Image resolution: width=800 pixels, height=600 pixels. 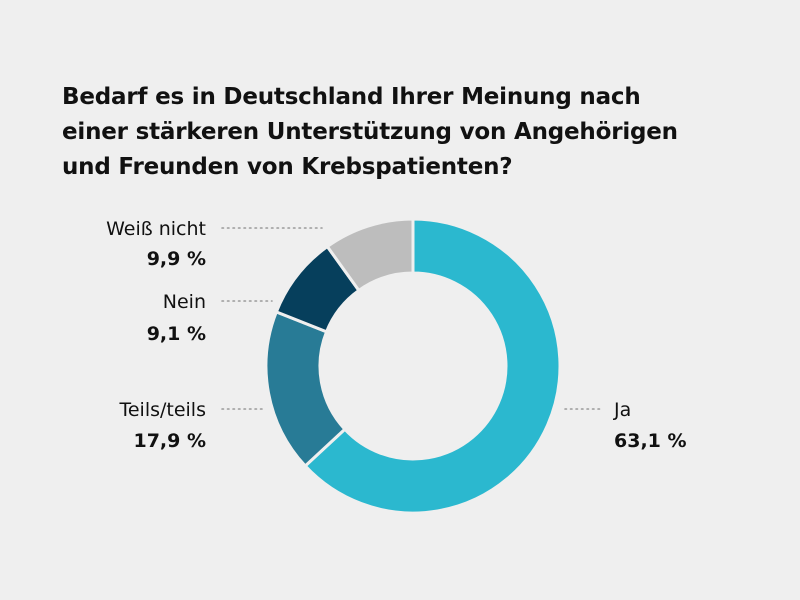 I want to click on value-teils-teils: 17,9 %, so click(x=169, y=441).